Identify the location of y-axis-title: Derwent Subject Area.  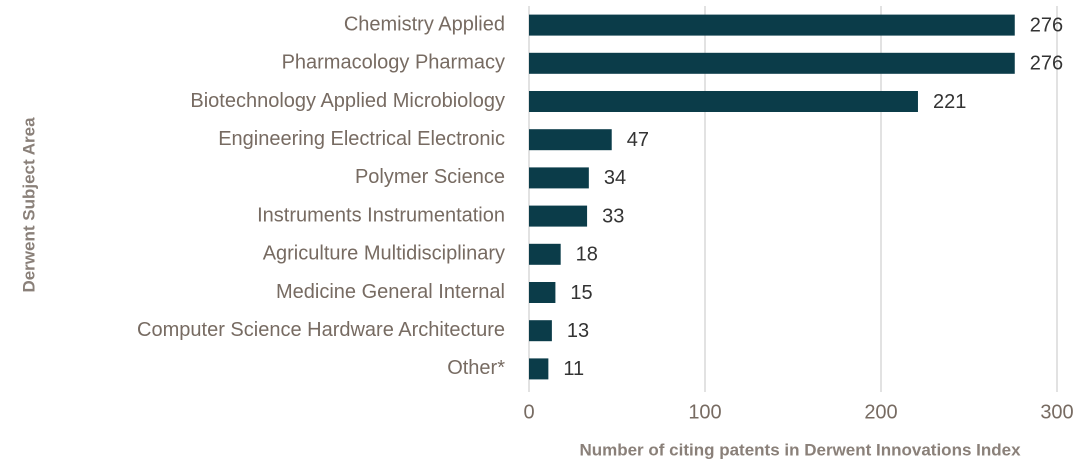
(28, 205).